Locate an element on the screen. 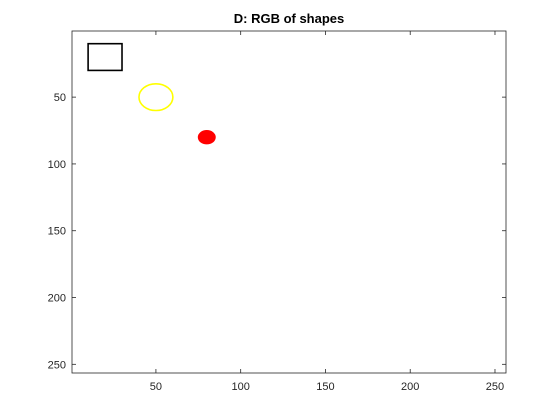 Image resolution: width=560 pixels, height=420 pixels. chart-title: D: RGB of shapes is located at coordinates (289, 18).